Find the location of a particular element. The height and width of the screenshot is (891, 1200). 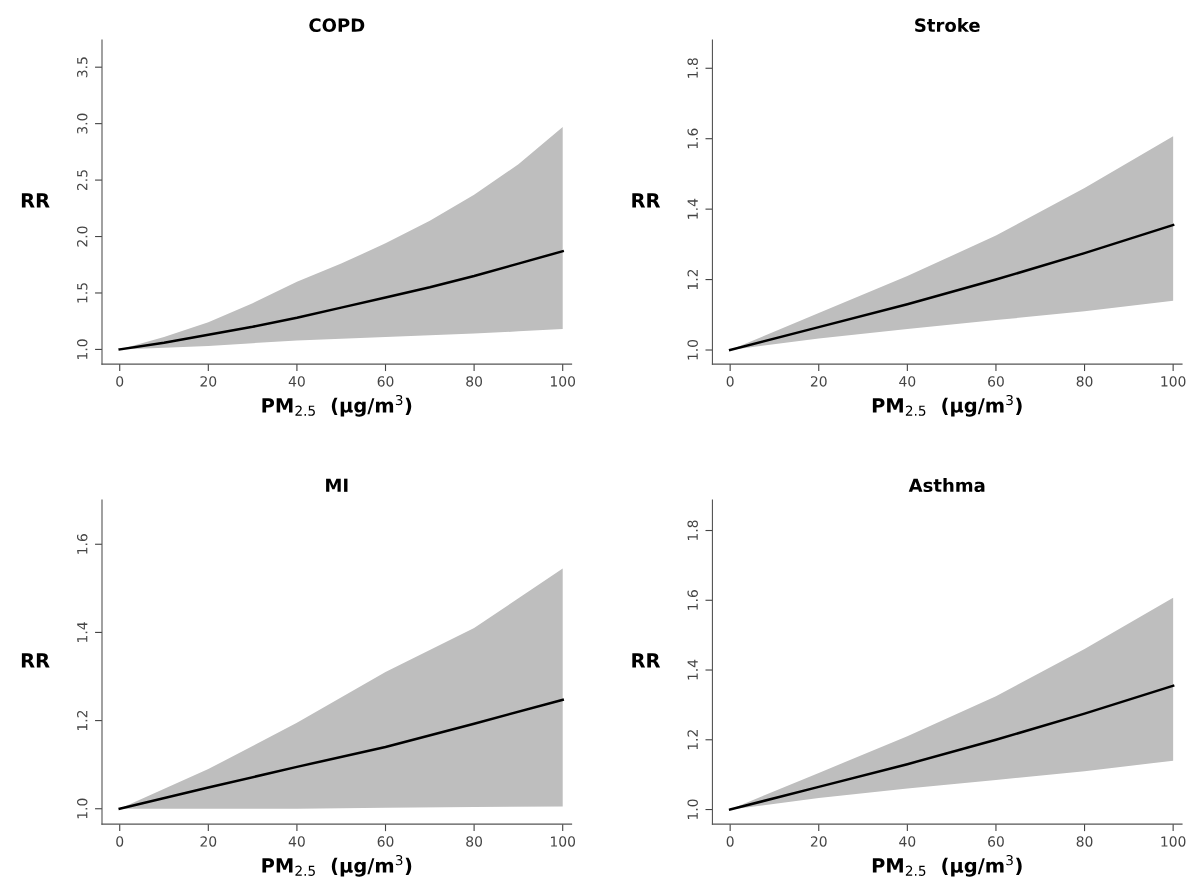

y-tick-label: 2.5 is located at coordinates (82, 180).